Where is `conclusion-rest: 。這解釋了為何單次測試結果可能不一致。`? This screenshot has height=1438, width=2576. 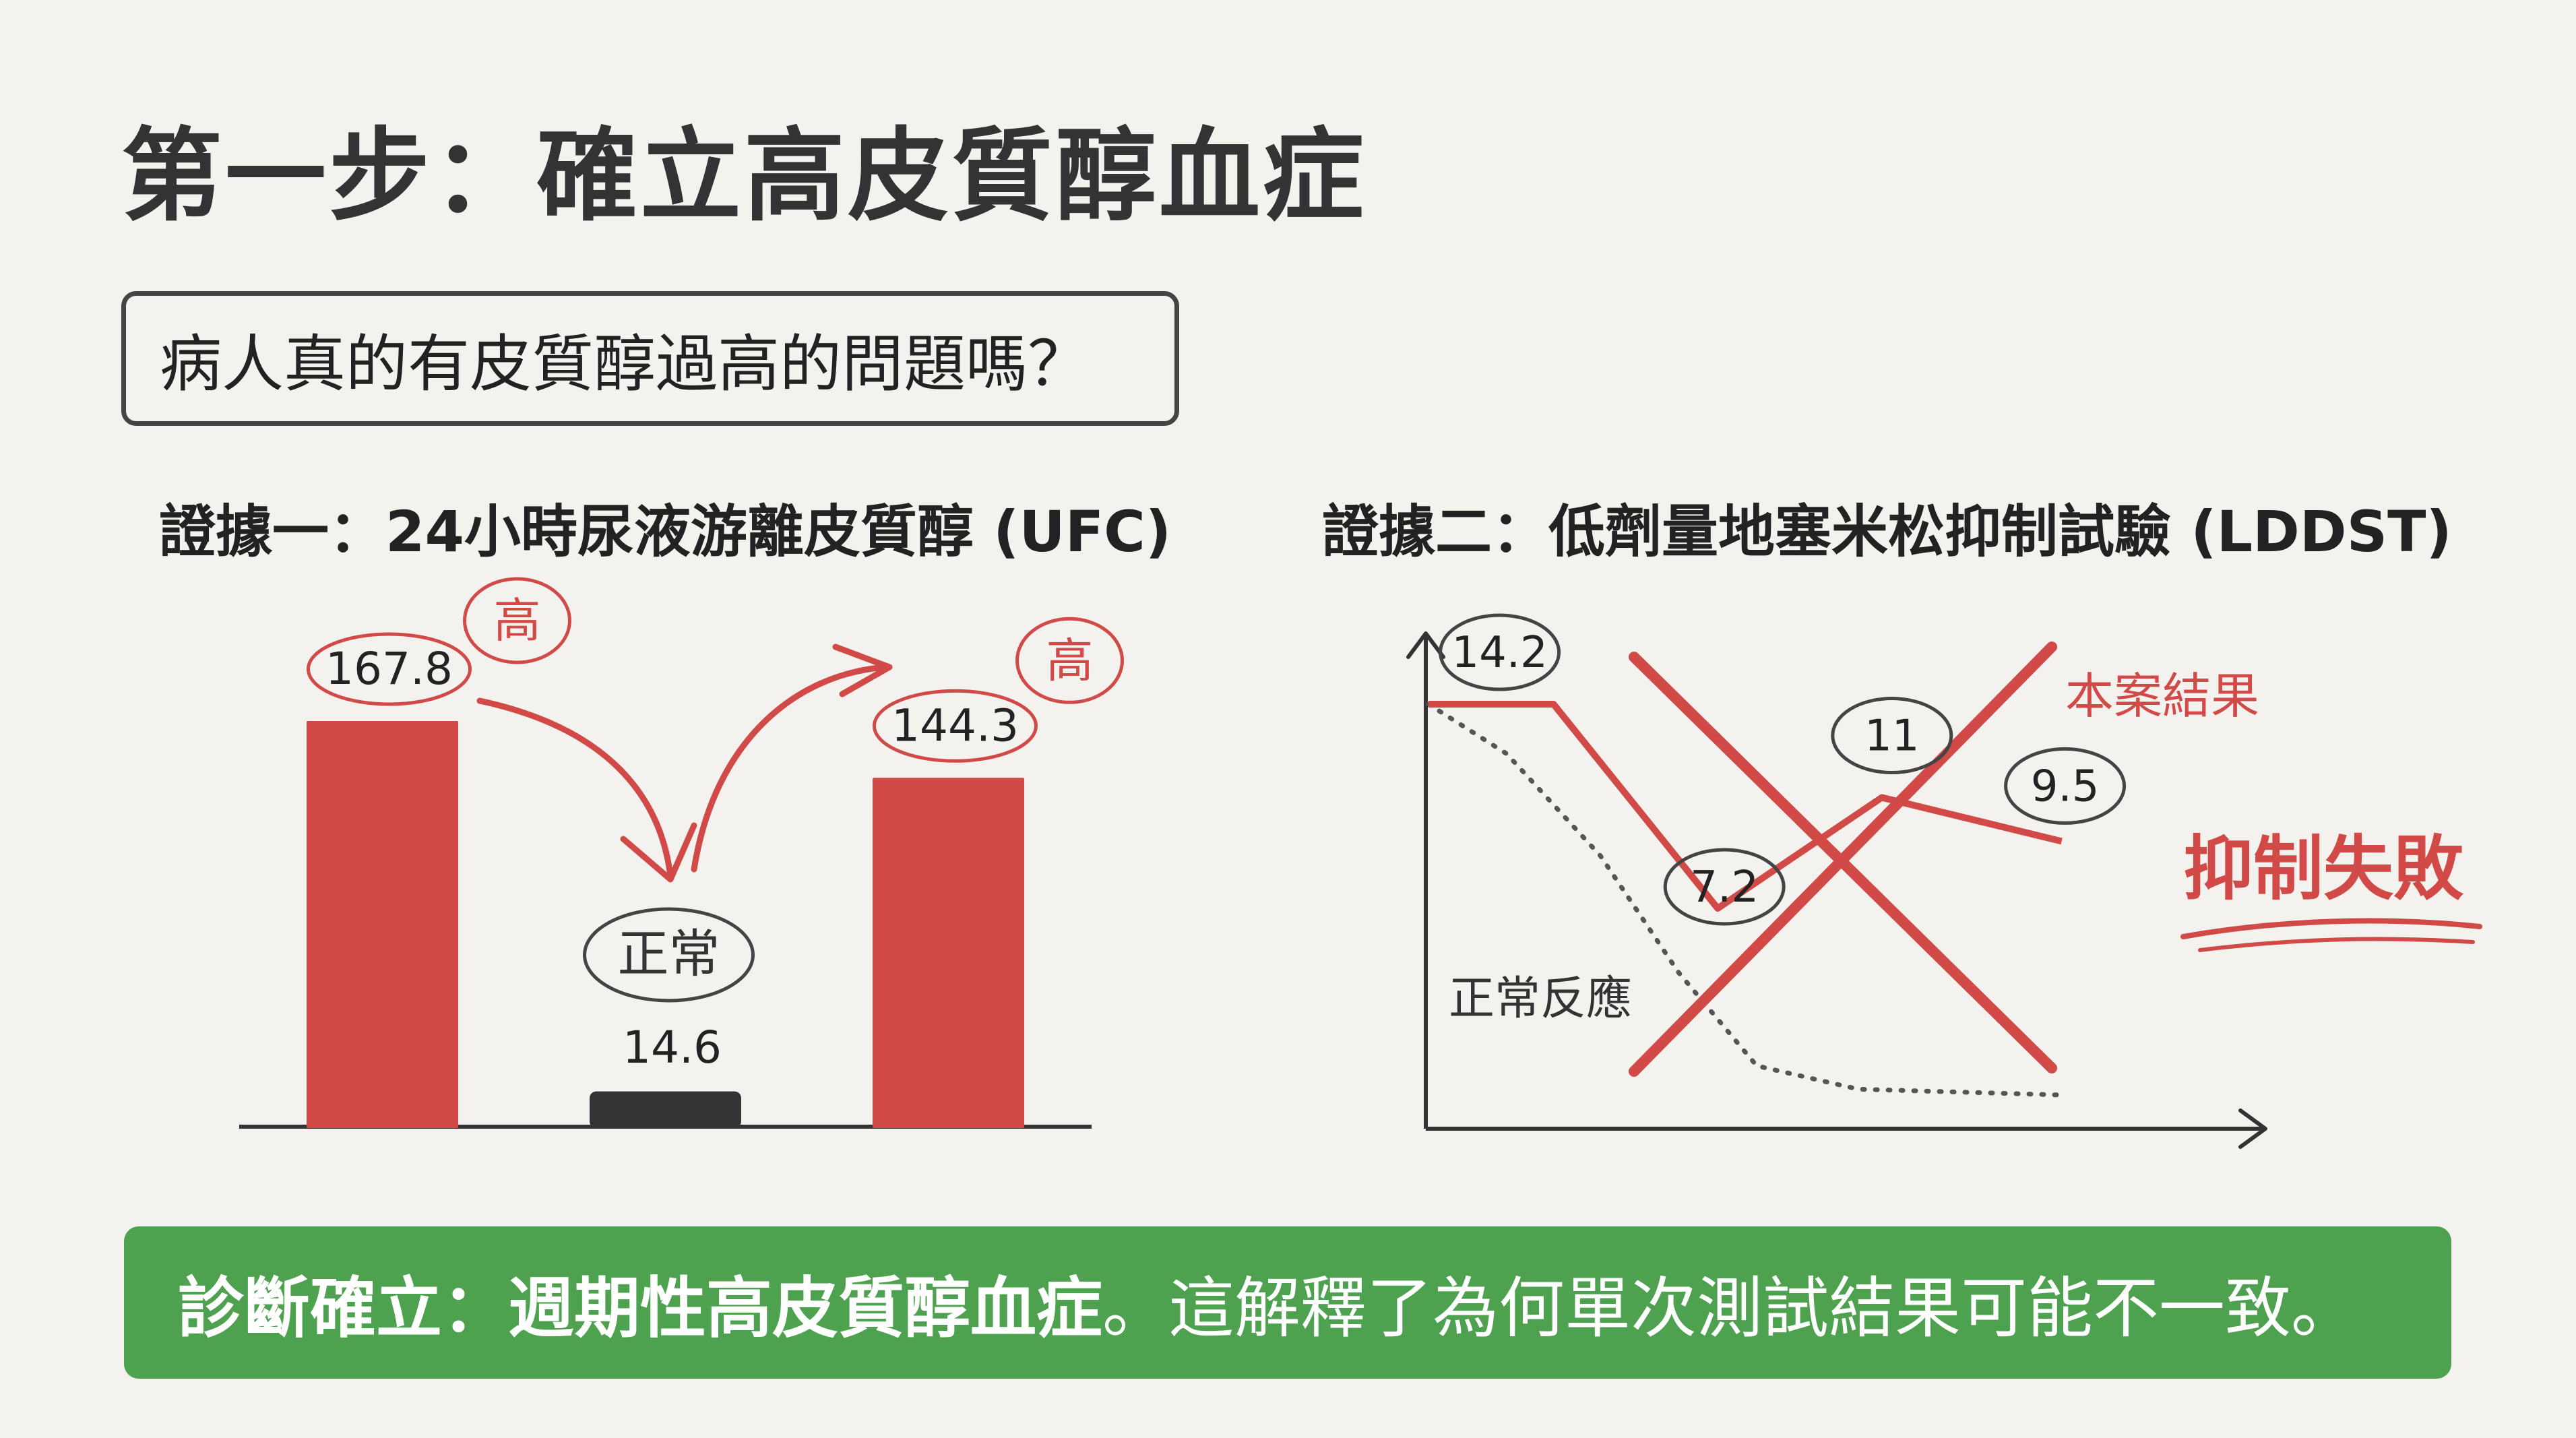
conclusion-rest: 。這解釋了為何單次測試結果可能不一致。 is located at coordinates (1730, 1308).